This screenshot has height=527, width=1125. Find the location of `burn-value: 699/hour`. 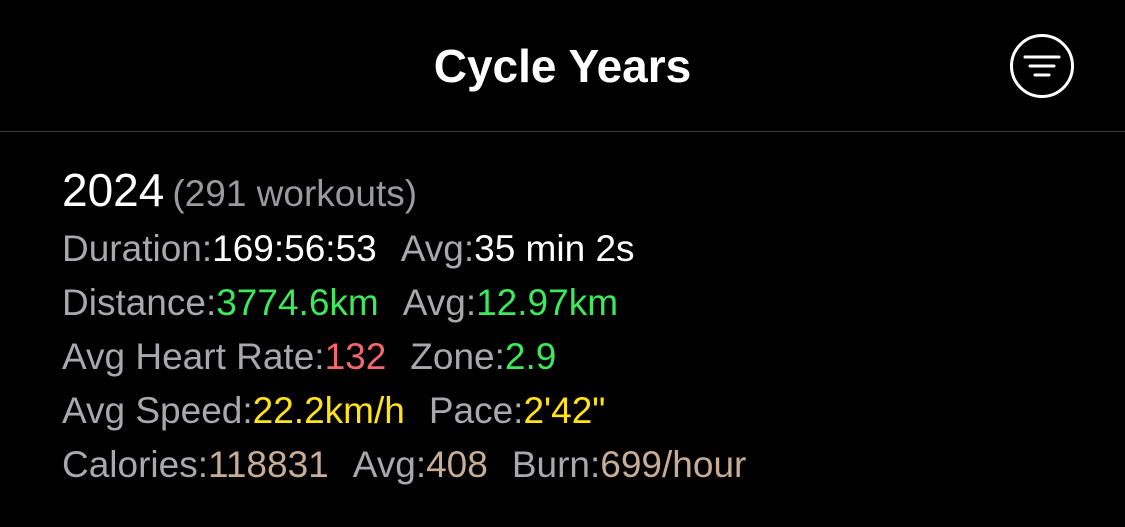

burn-value: 699/hour is located at coordinates (673, 464).